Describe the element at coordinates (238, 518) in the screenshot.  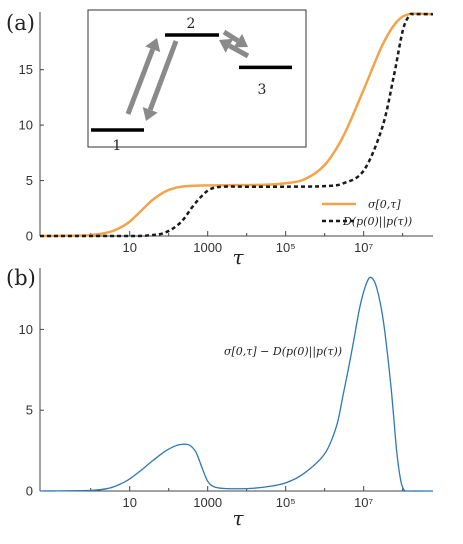
I see `panel-b-xlabel: τ` at that location.